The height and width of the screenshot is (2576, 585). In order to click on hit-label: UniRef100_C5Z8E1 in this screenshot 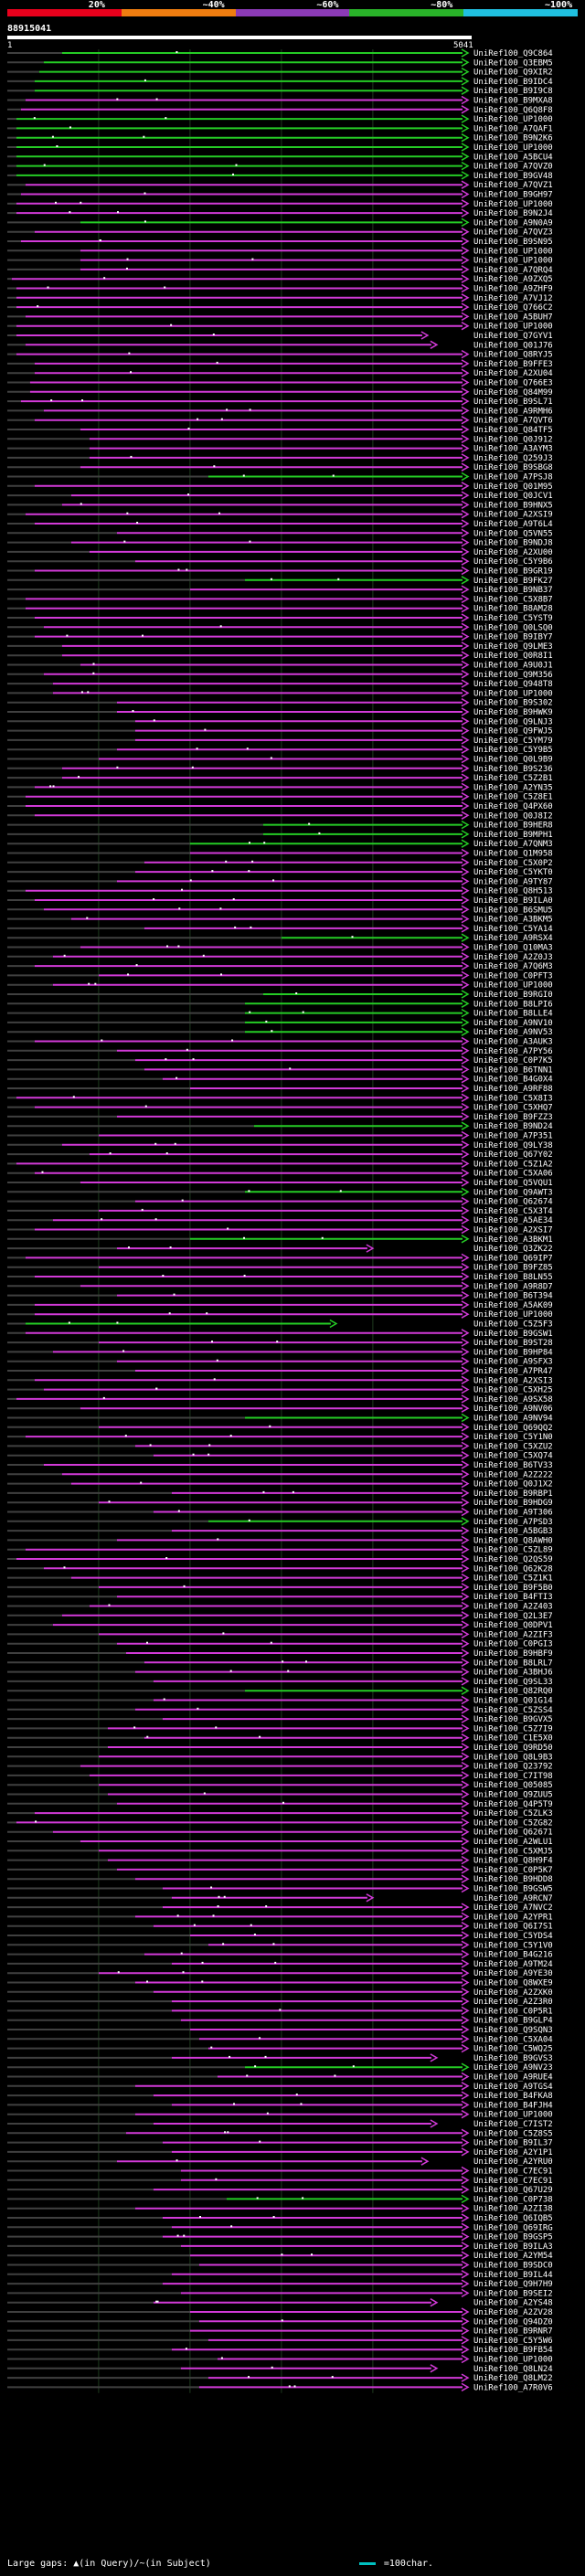, I will do `click(513, 797)`.